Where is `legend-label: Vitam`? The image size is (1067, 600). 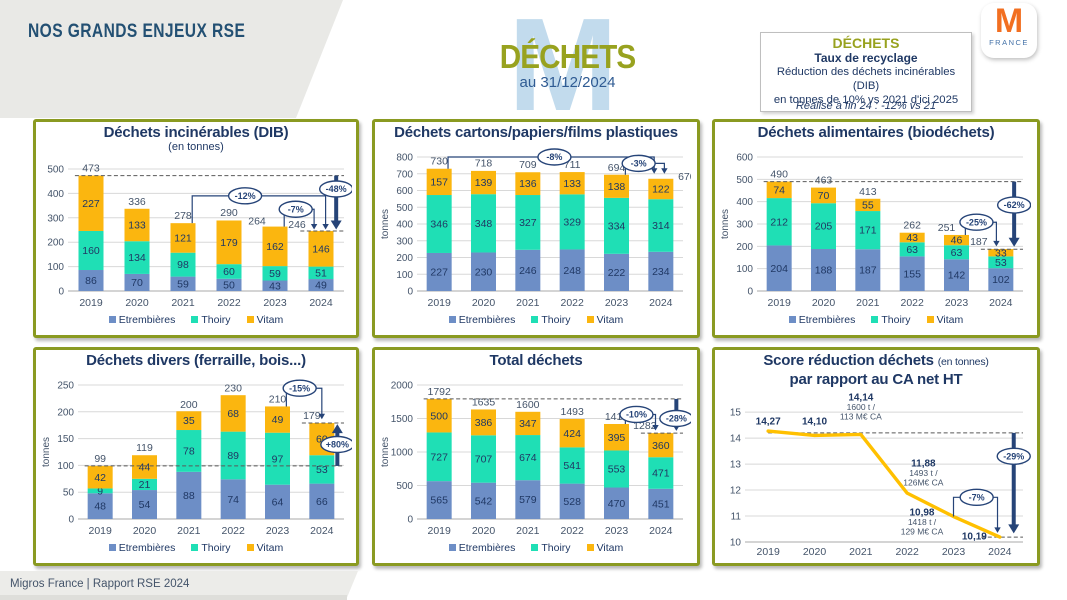 legend-label: Vitam is located at coordinates (610, 320).